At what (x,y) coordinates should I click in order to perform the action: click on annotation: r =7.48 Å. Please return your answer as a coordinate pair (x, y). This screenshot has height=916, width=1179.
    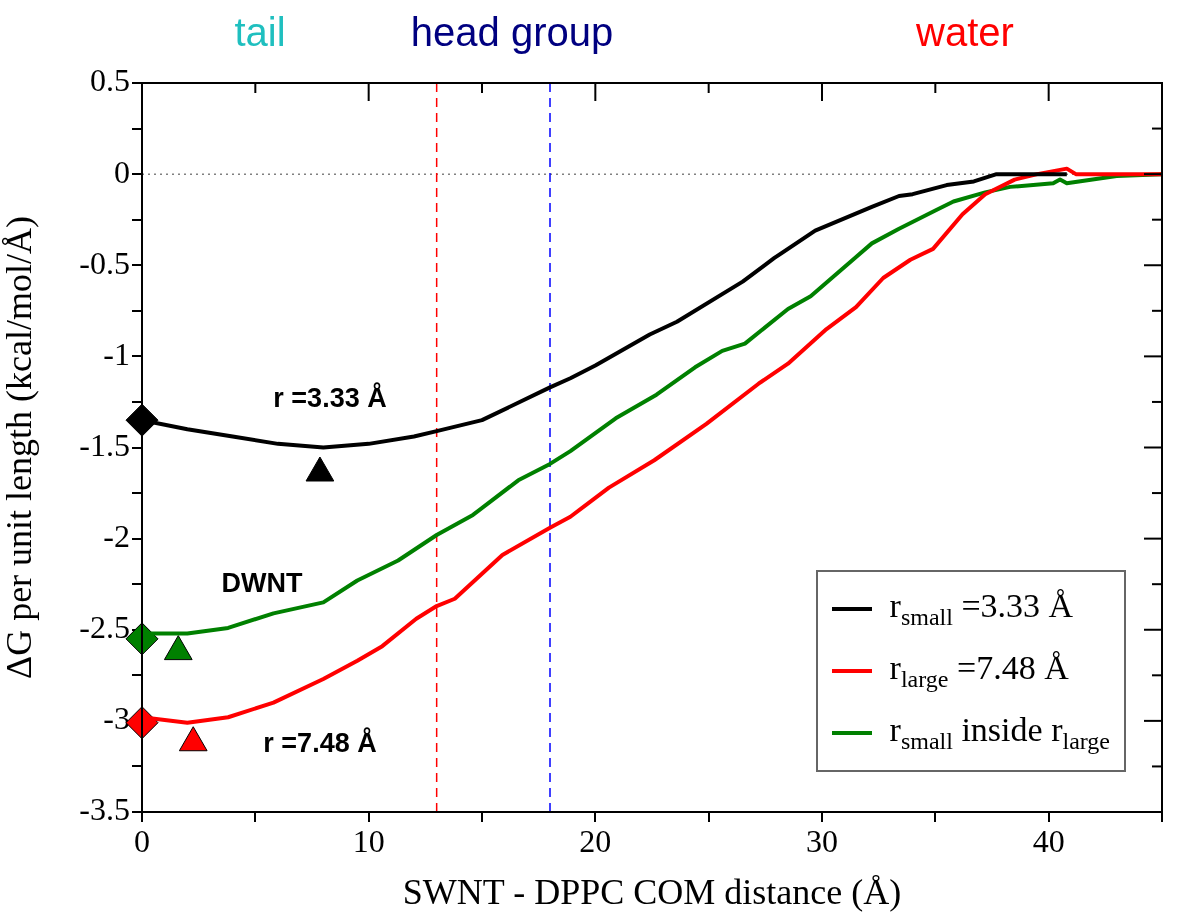
    Looking at the image, I should click on (320, 743).